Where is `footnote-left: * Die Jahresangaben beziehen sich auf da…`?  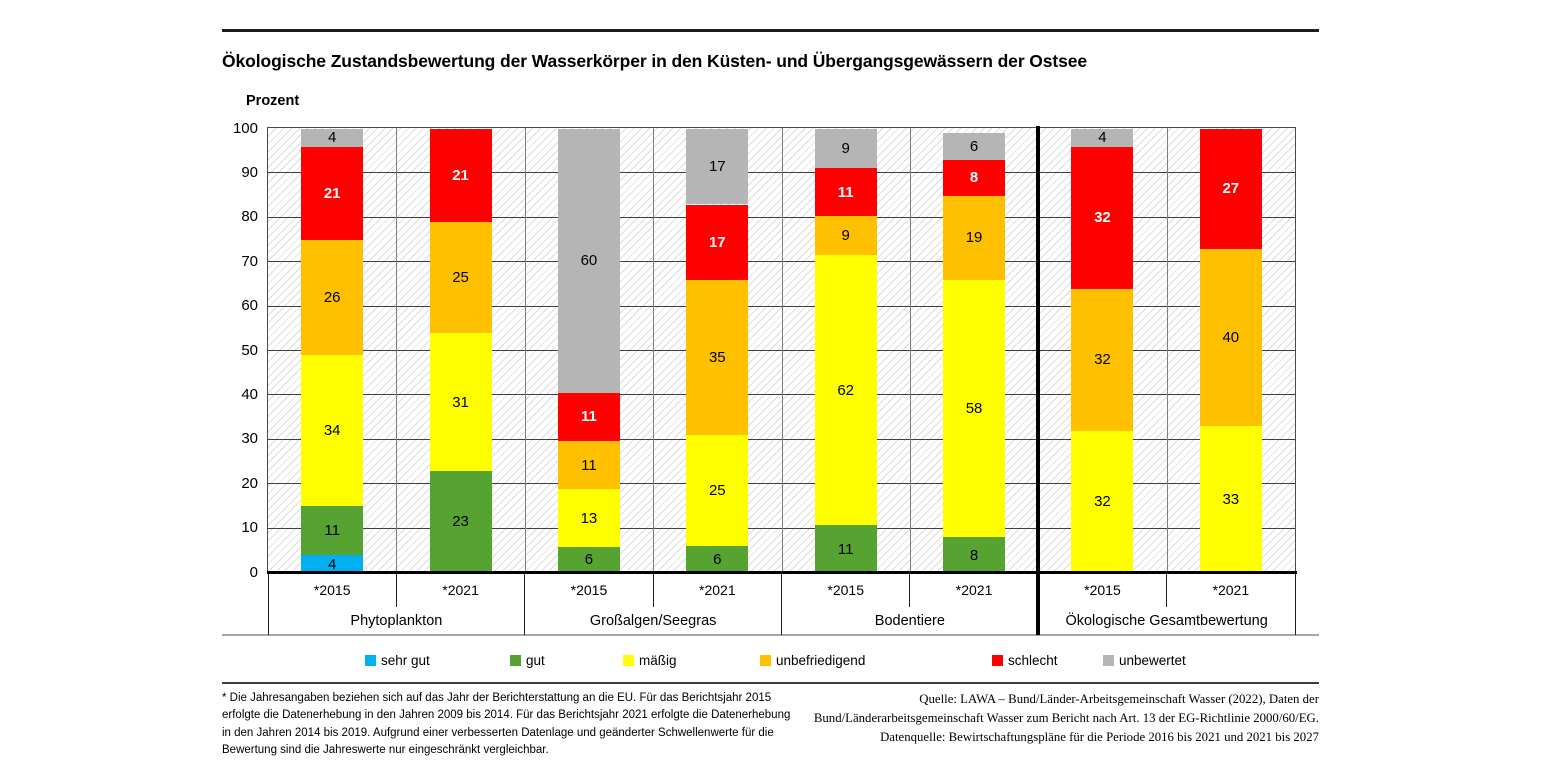 footnote-left: * Die Jahresangaben beziehen sich auf da… is located at coordinates (506, 724).